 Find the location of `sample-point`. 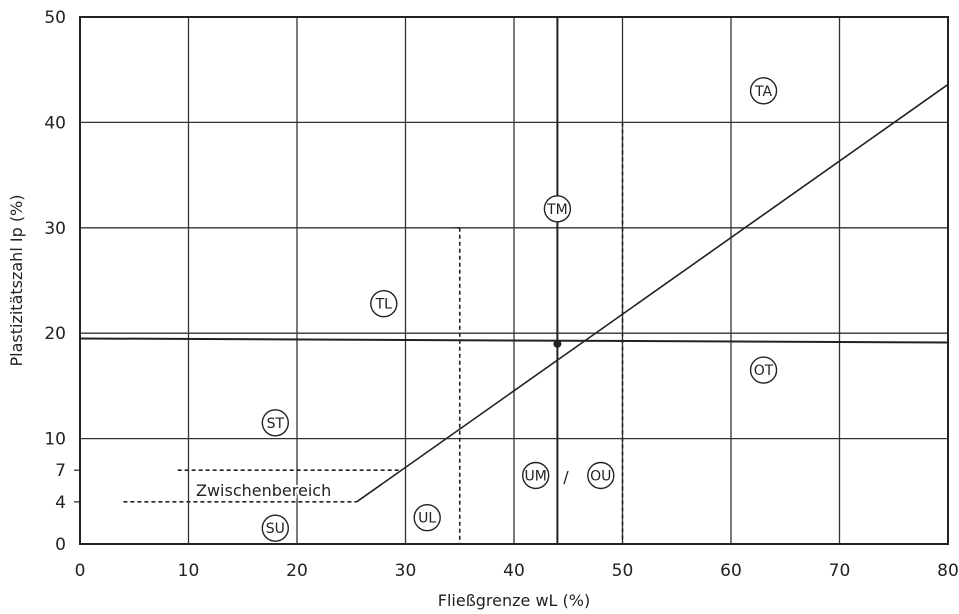

sample-point is located at coordinates (557, 343).